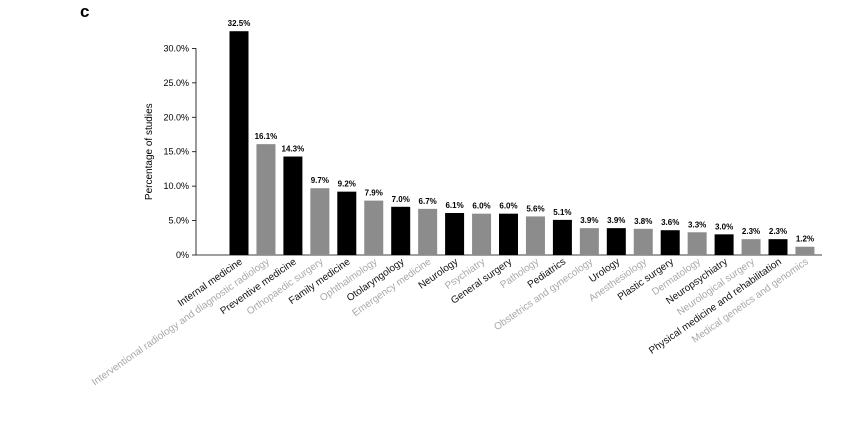 This screenshot has width=858, height=444. I want to click on y-tick-label: 10.0%, so click(176, 186).